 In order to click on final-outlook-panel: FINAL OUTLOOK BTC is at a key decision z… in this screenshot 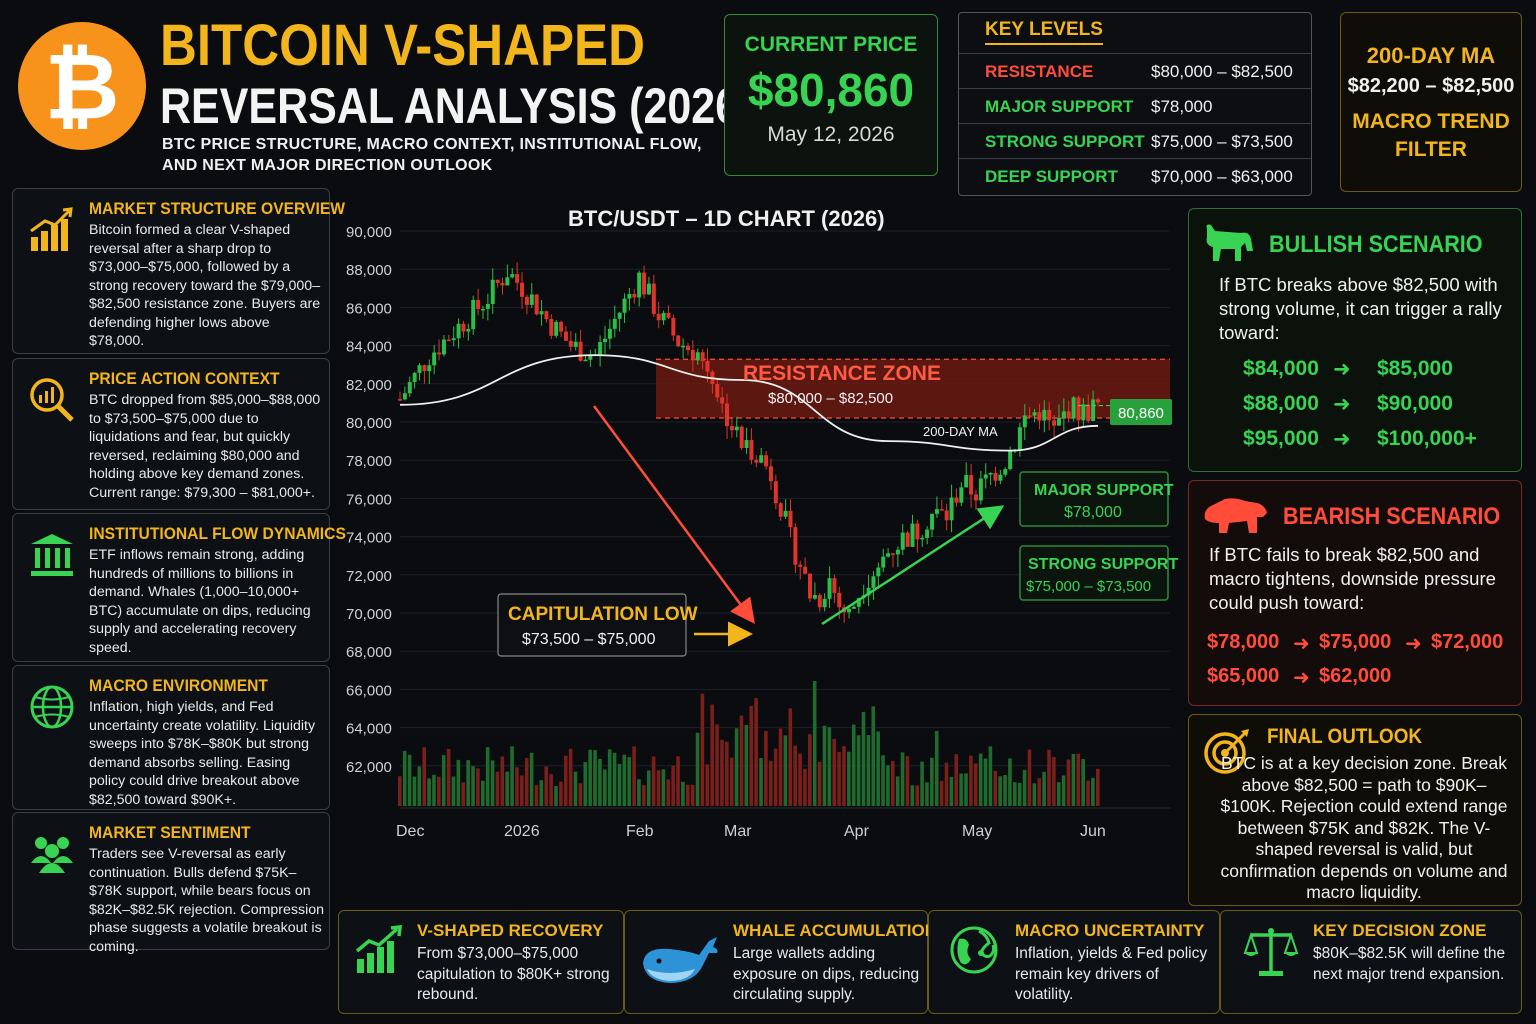, I will do `click(1355, 810)`.